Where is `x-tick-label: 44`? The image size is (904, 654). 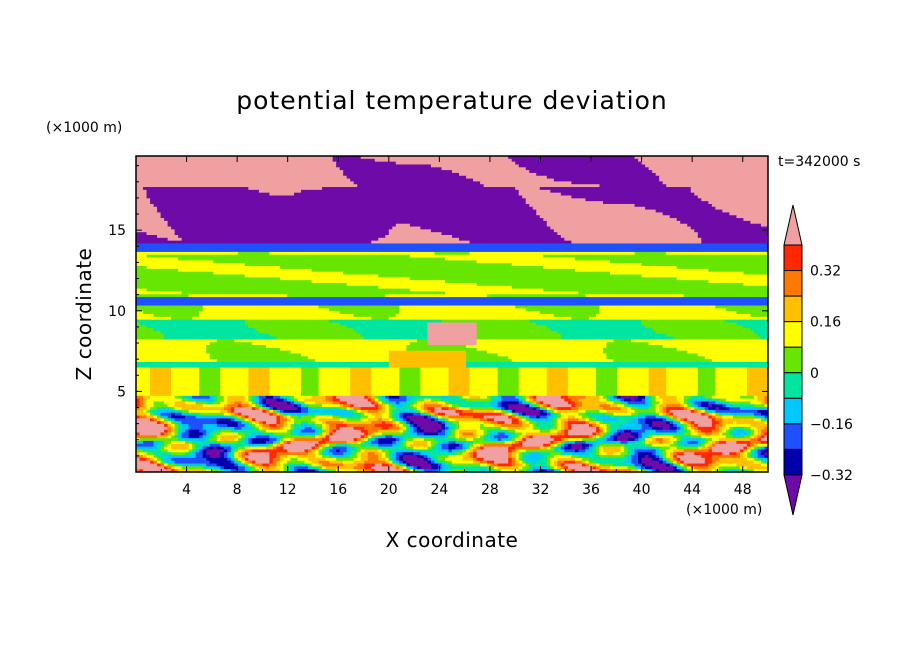 x-tick-label: 44 is located at coordinates (692, 490).